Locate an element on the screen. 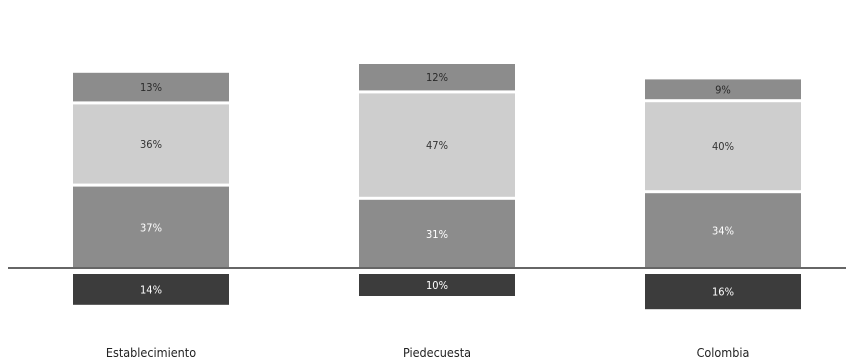 The image size is (854, 362). data-label-colombia-1: 34% is located at coordinates (723, 231).